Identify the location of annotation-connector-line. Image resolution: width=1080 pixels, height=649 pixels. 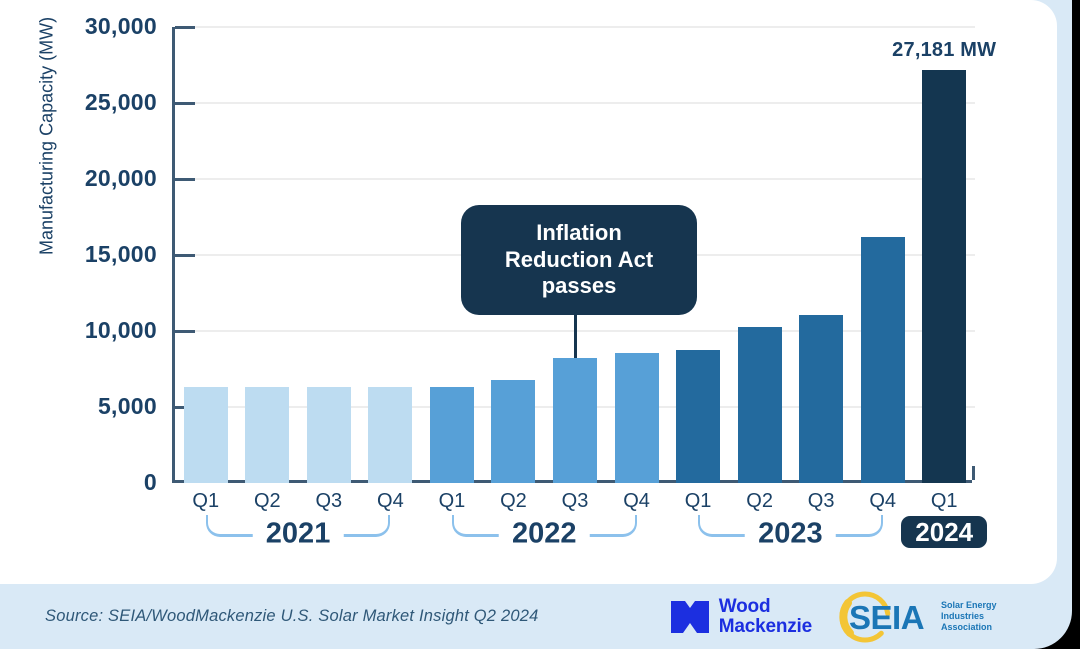
(575, 336).